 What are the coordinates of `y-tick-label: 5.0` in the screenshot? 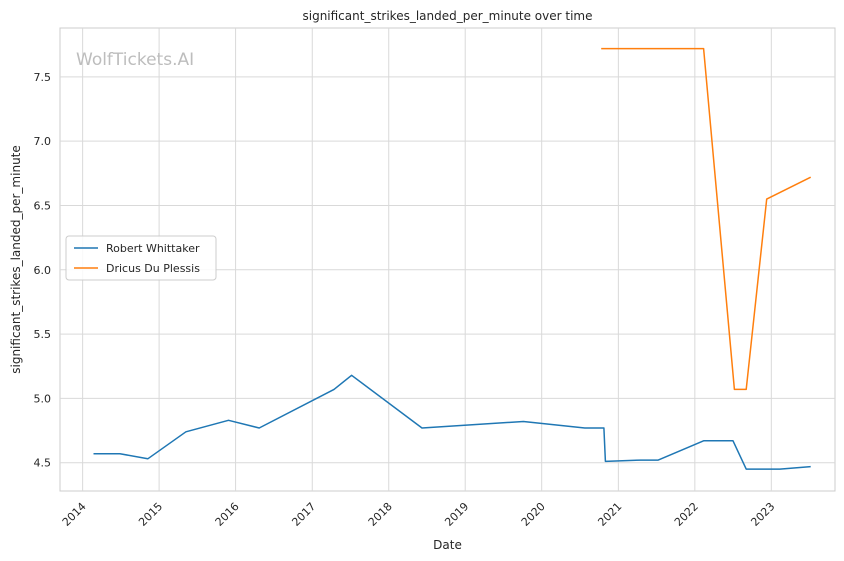 It's located at (43, 398).